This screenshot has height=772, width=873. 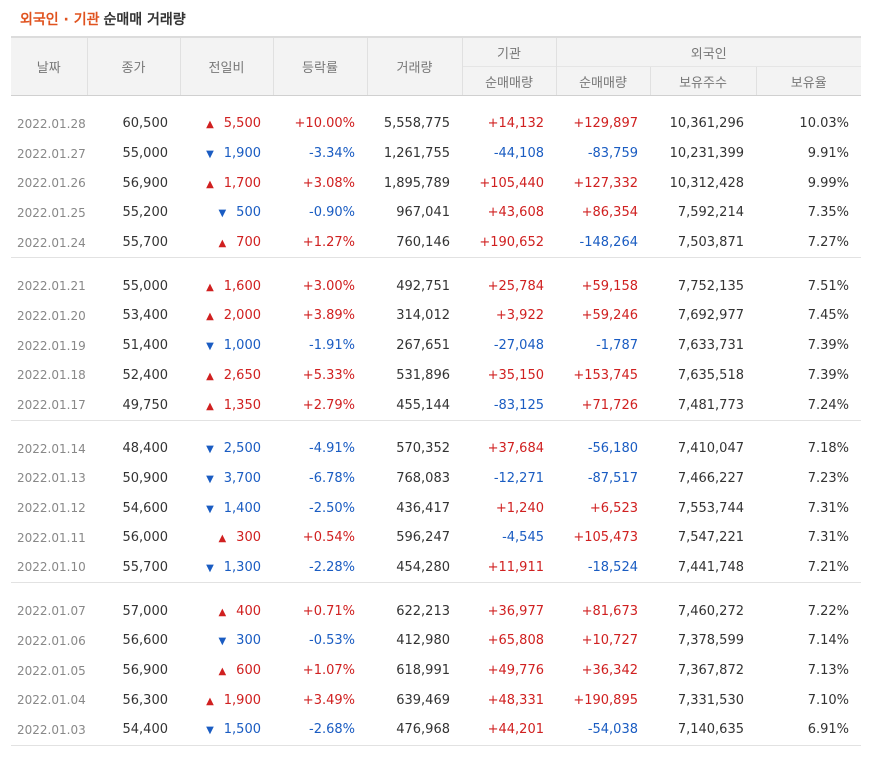 What do you see at coordinates (710, 316) in the screenshot?
I see `cell-shares: 7,692,977` at bounding box center [710, 316].